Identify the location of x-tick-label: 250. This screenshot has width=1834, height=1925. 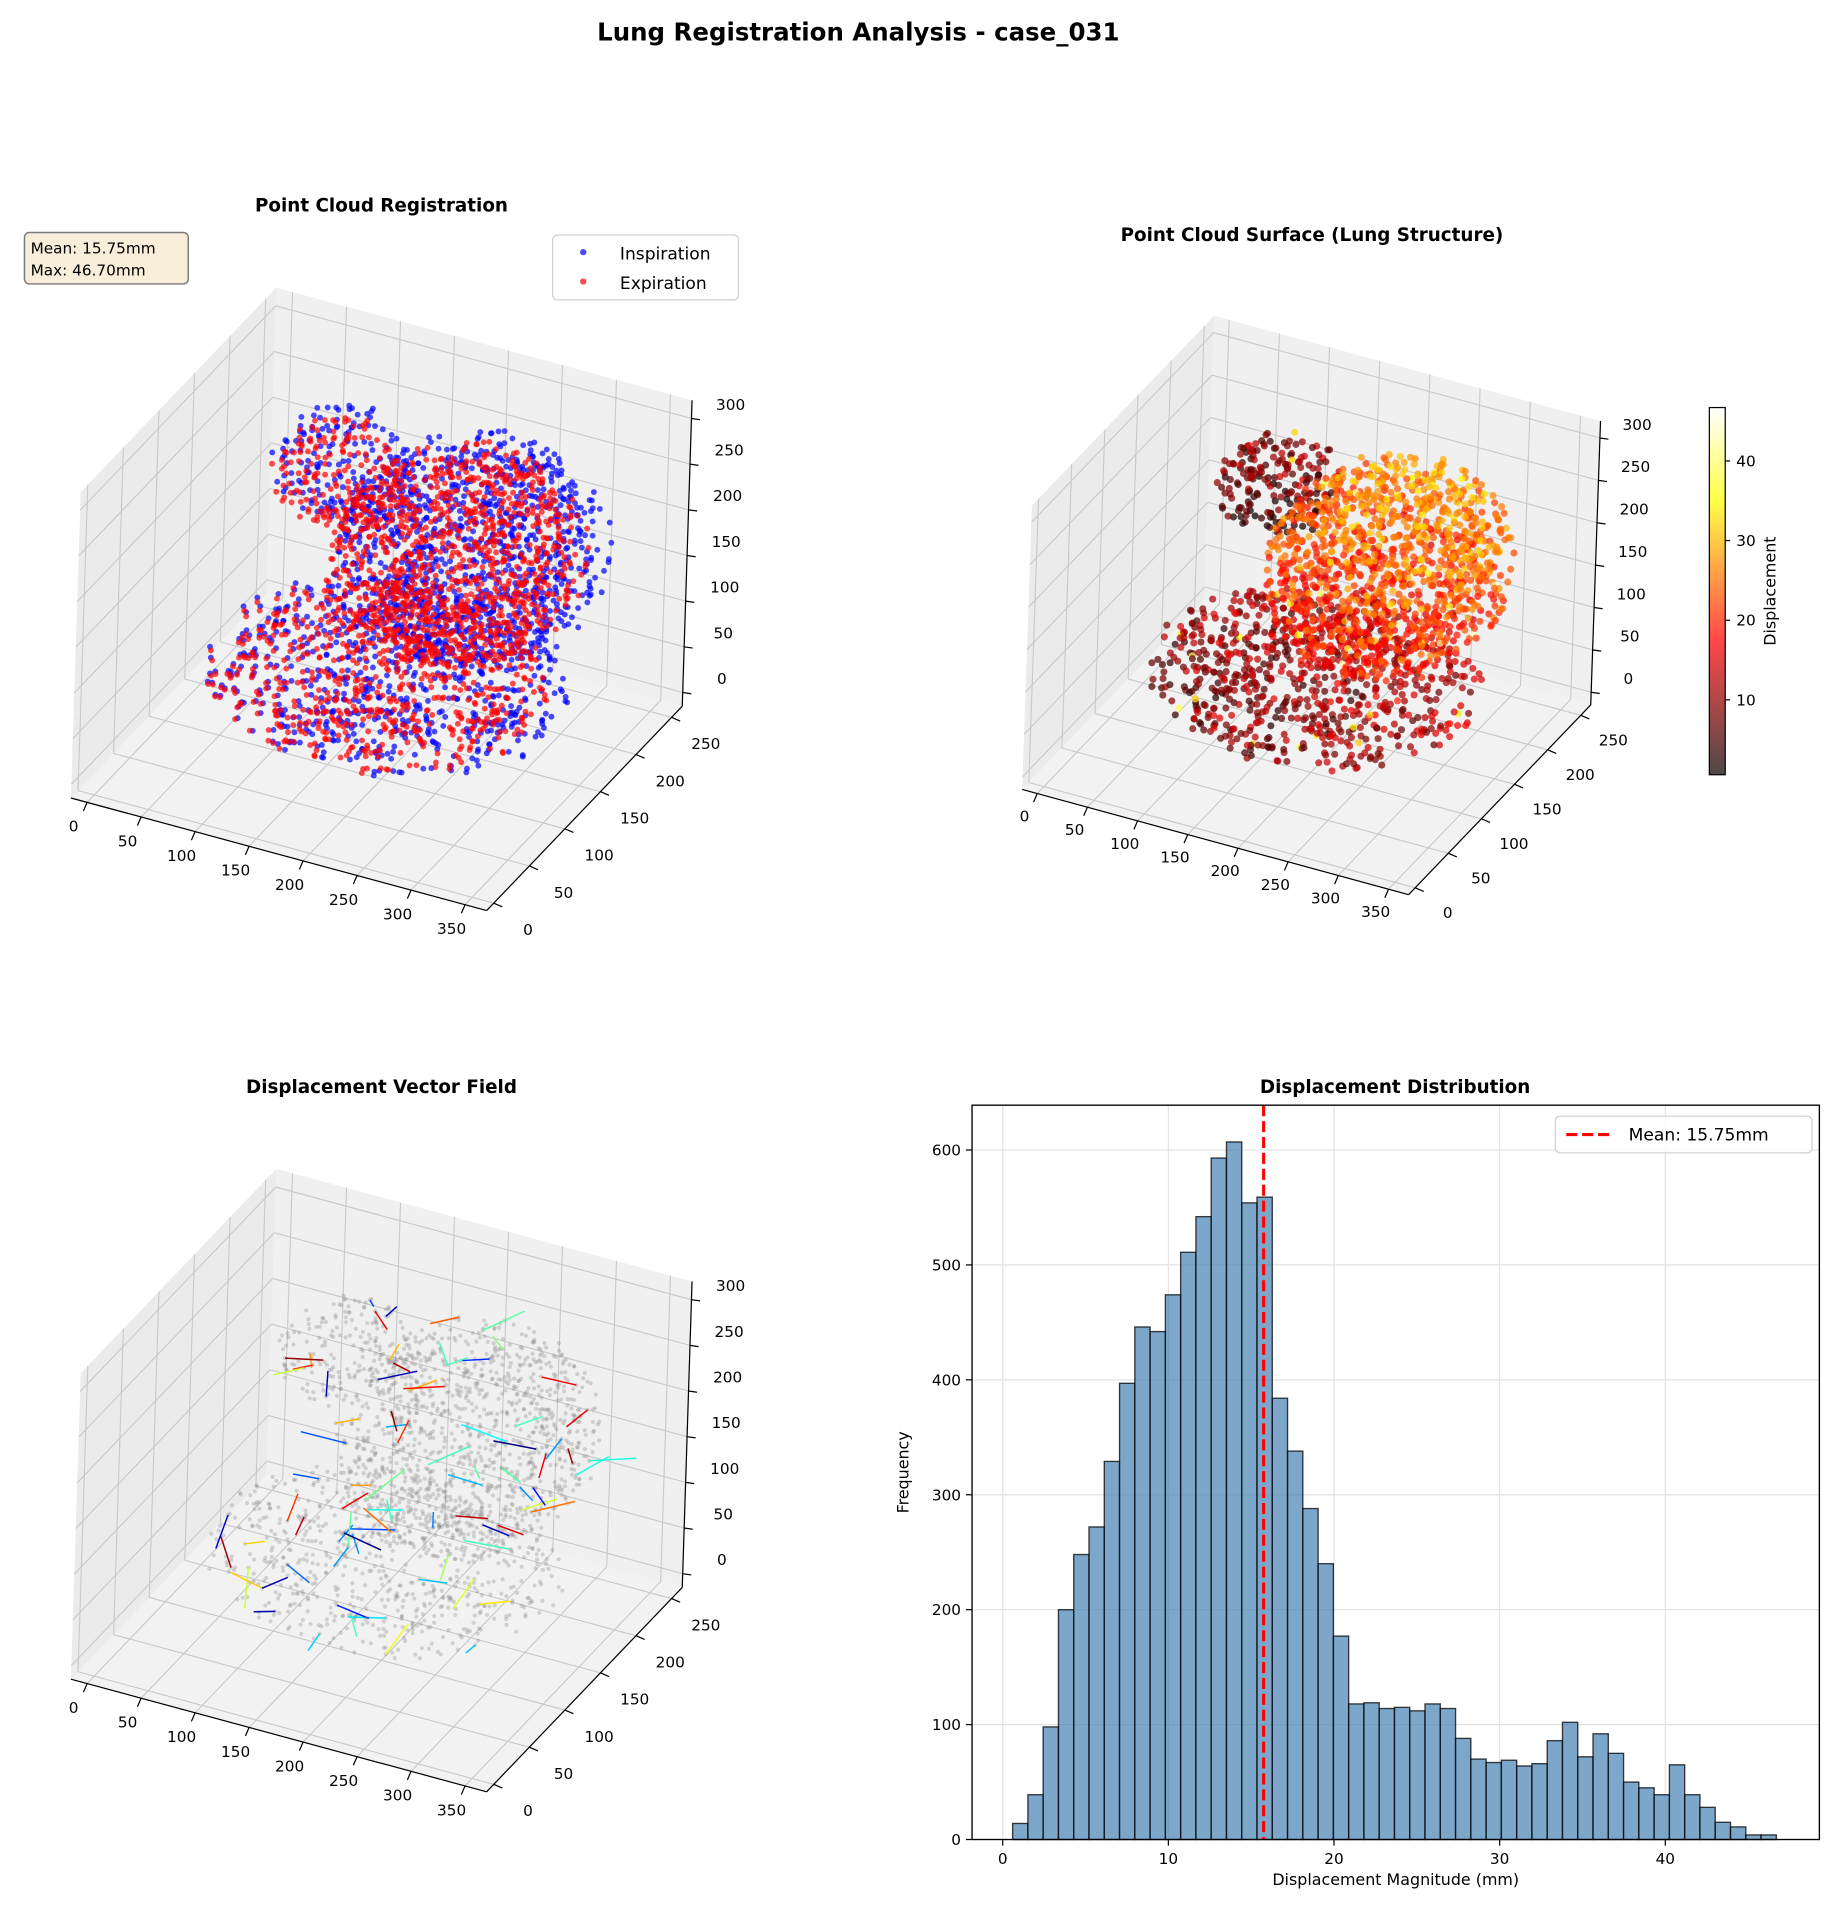
(1275, 885).